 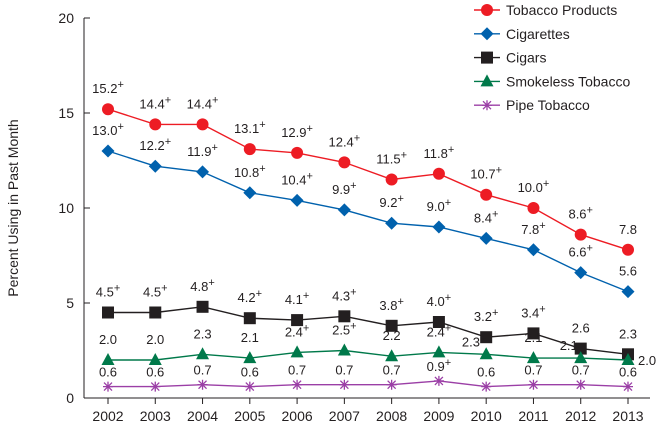 What do you see at coordinates (391, 201) in the screenshot?
I see `data-label: 9.2+` at bounding box center [391, 201].